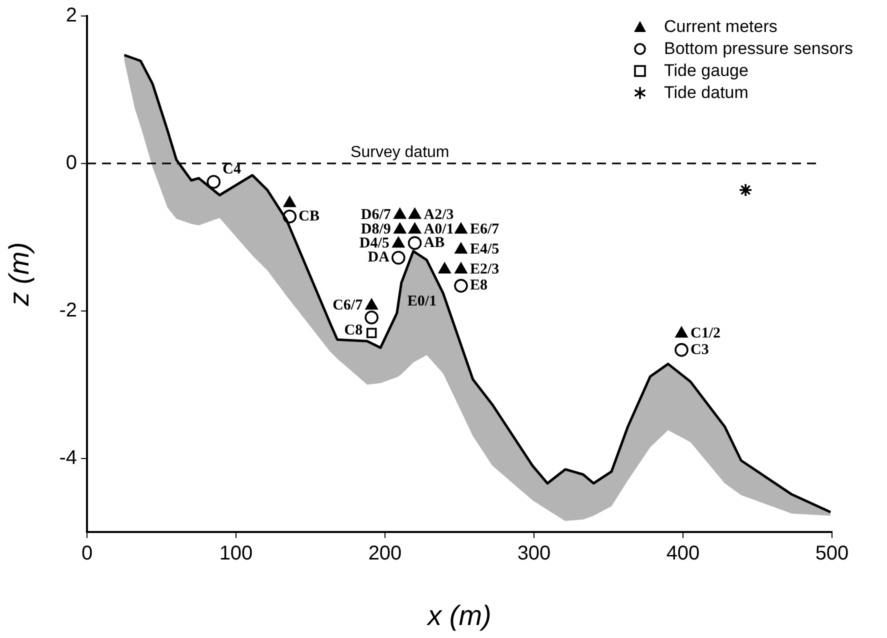 Image resolution: width=887 pixels, height=638 pixels. What do you see at coordinates (374, 244) in the screenshot?
I see `annotation: D4/5` at bounding box center [374, 244].